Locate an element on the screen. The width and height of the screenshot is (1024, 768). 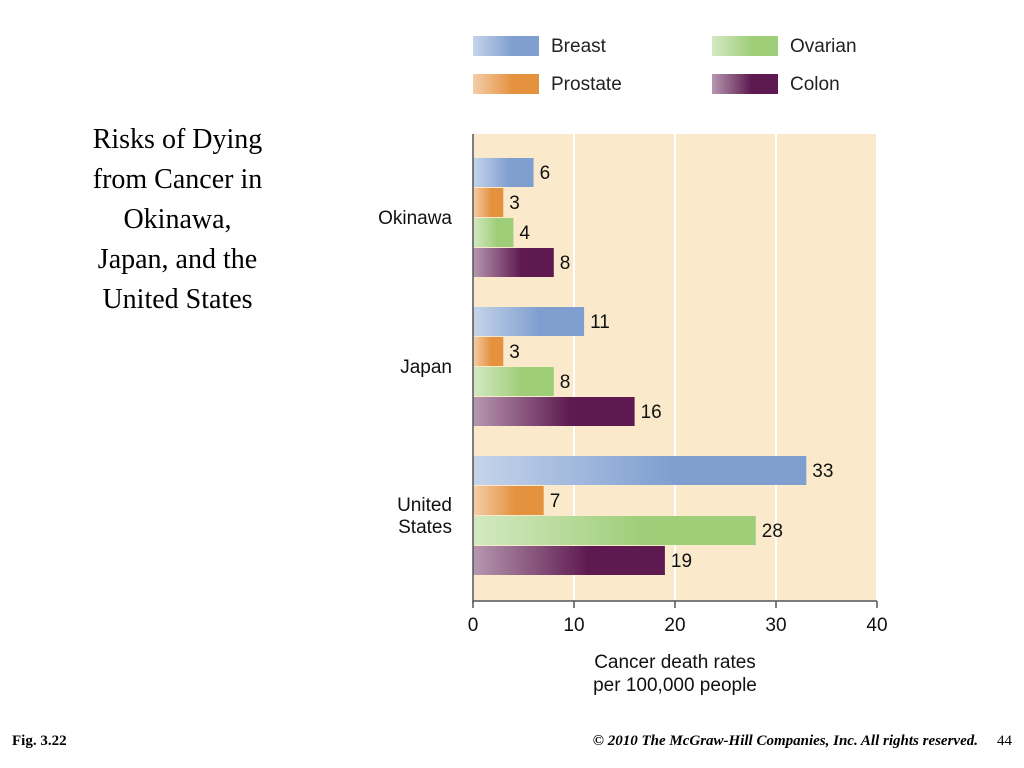
title-line: Okinawa, is located at coordinates (177, 219).